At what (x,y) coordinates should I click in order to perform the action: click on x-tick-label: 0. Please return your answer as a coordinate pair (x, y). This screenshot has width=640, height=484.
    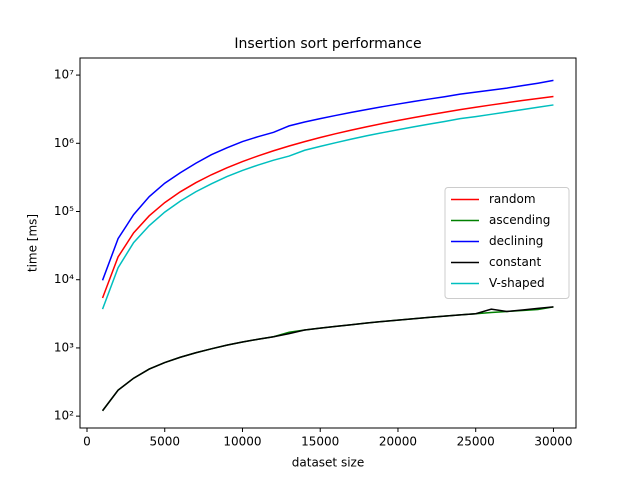
    Looking at the image, I should click on (87, 442).